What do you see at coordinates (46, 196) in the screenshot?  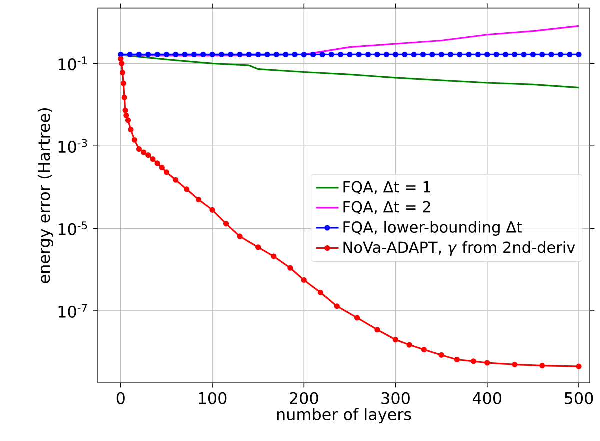 I see `y-axis-title: energy error (Hartree)` at bounding box center [46, 196].